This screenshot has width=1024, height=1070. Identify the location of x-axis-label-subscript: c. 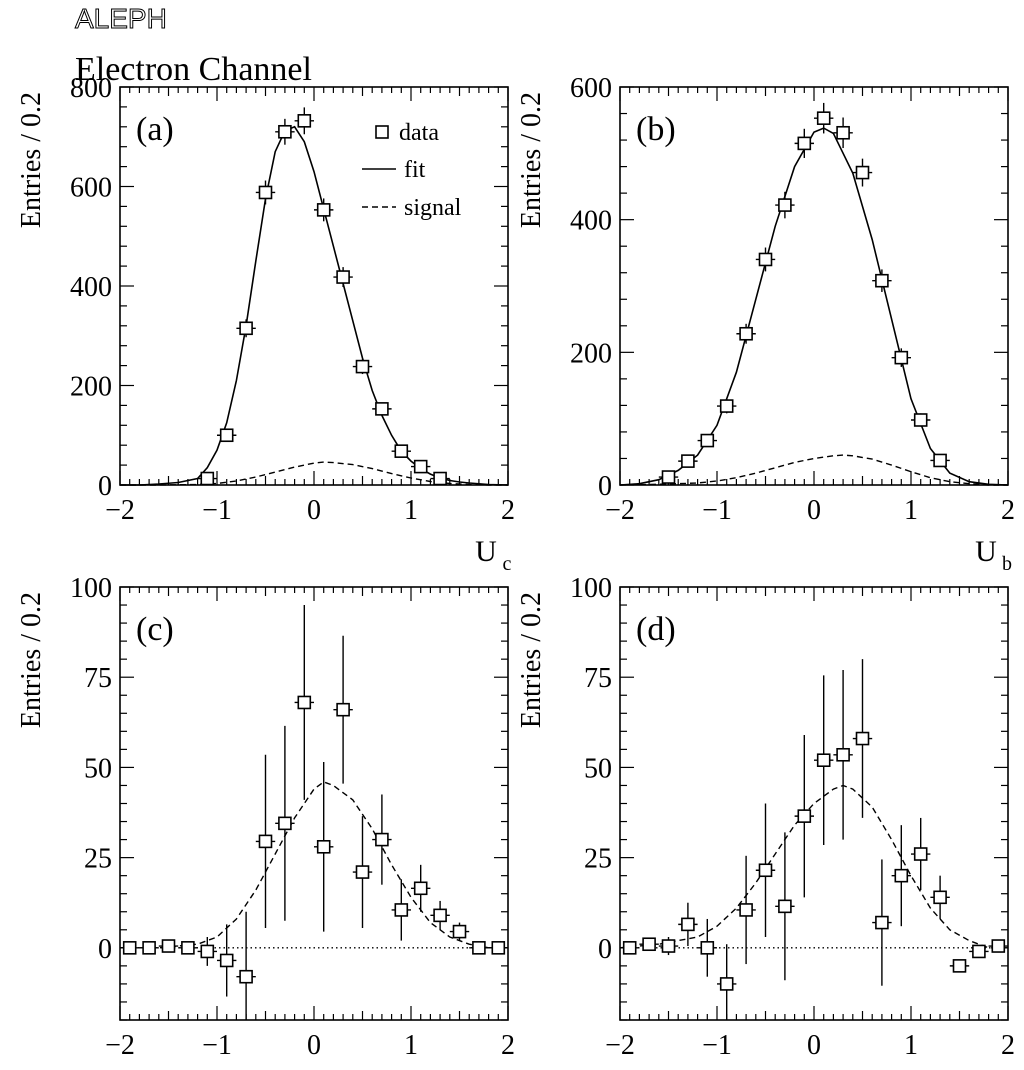
(507, 564).